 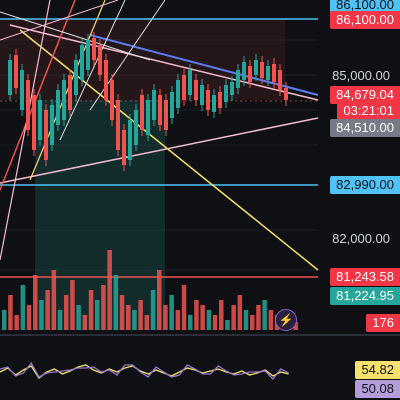 I want to click on trendline-pink-steep, so click(x=25, y=130).